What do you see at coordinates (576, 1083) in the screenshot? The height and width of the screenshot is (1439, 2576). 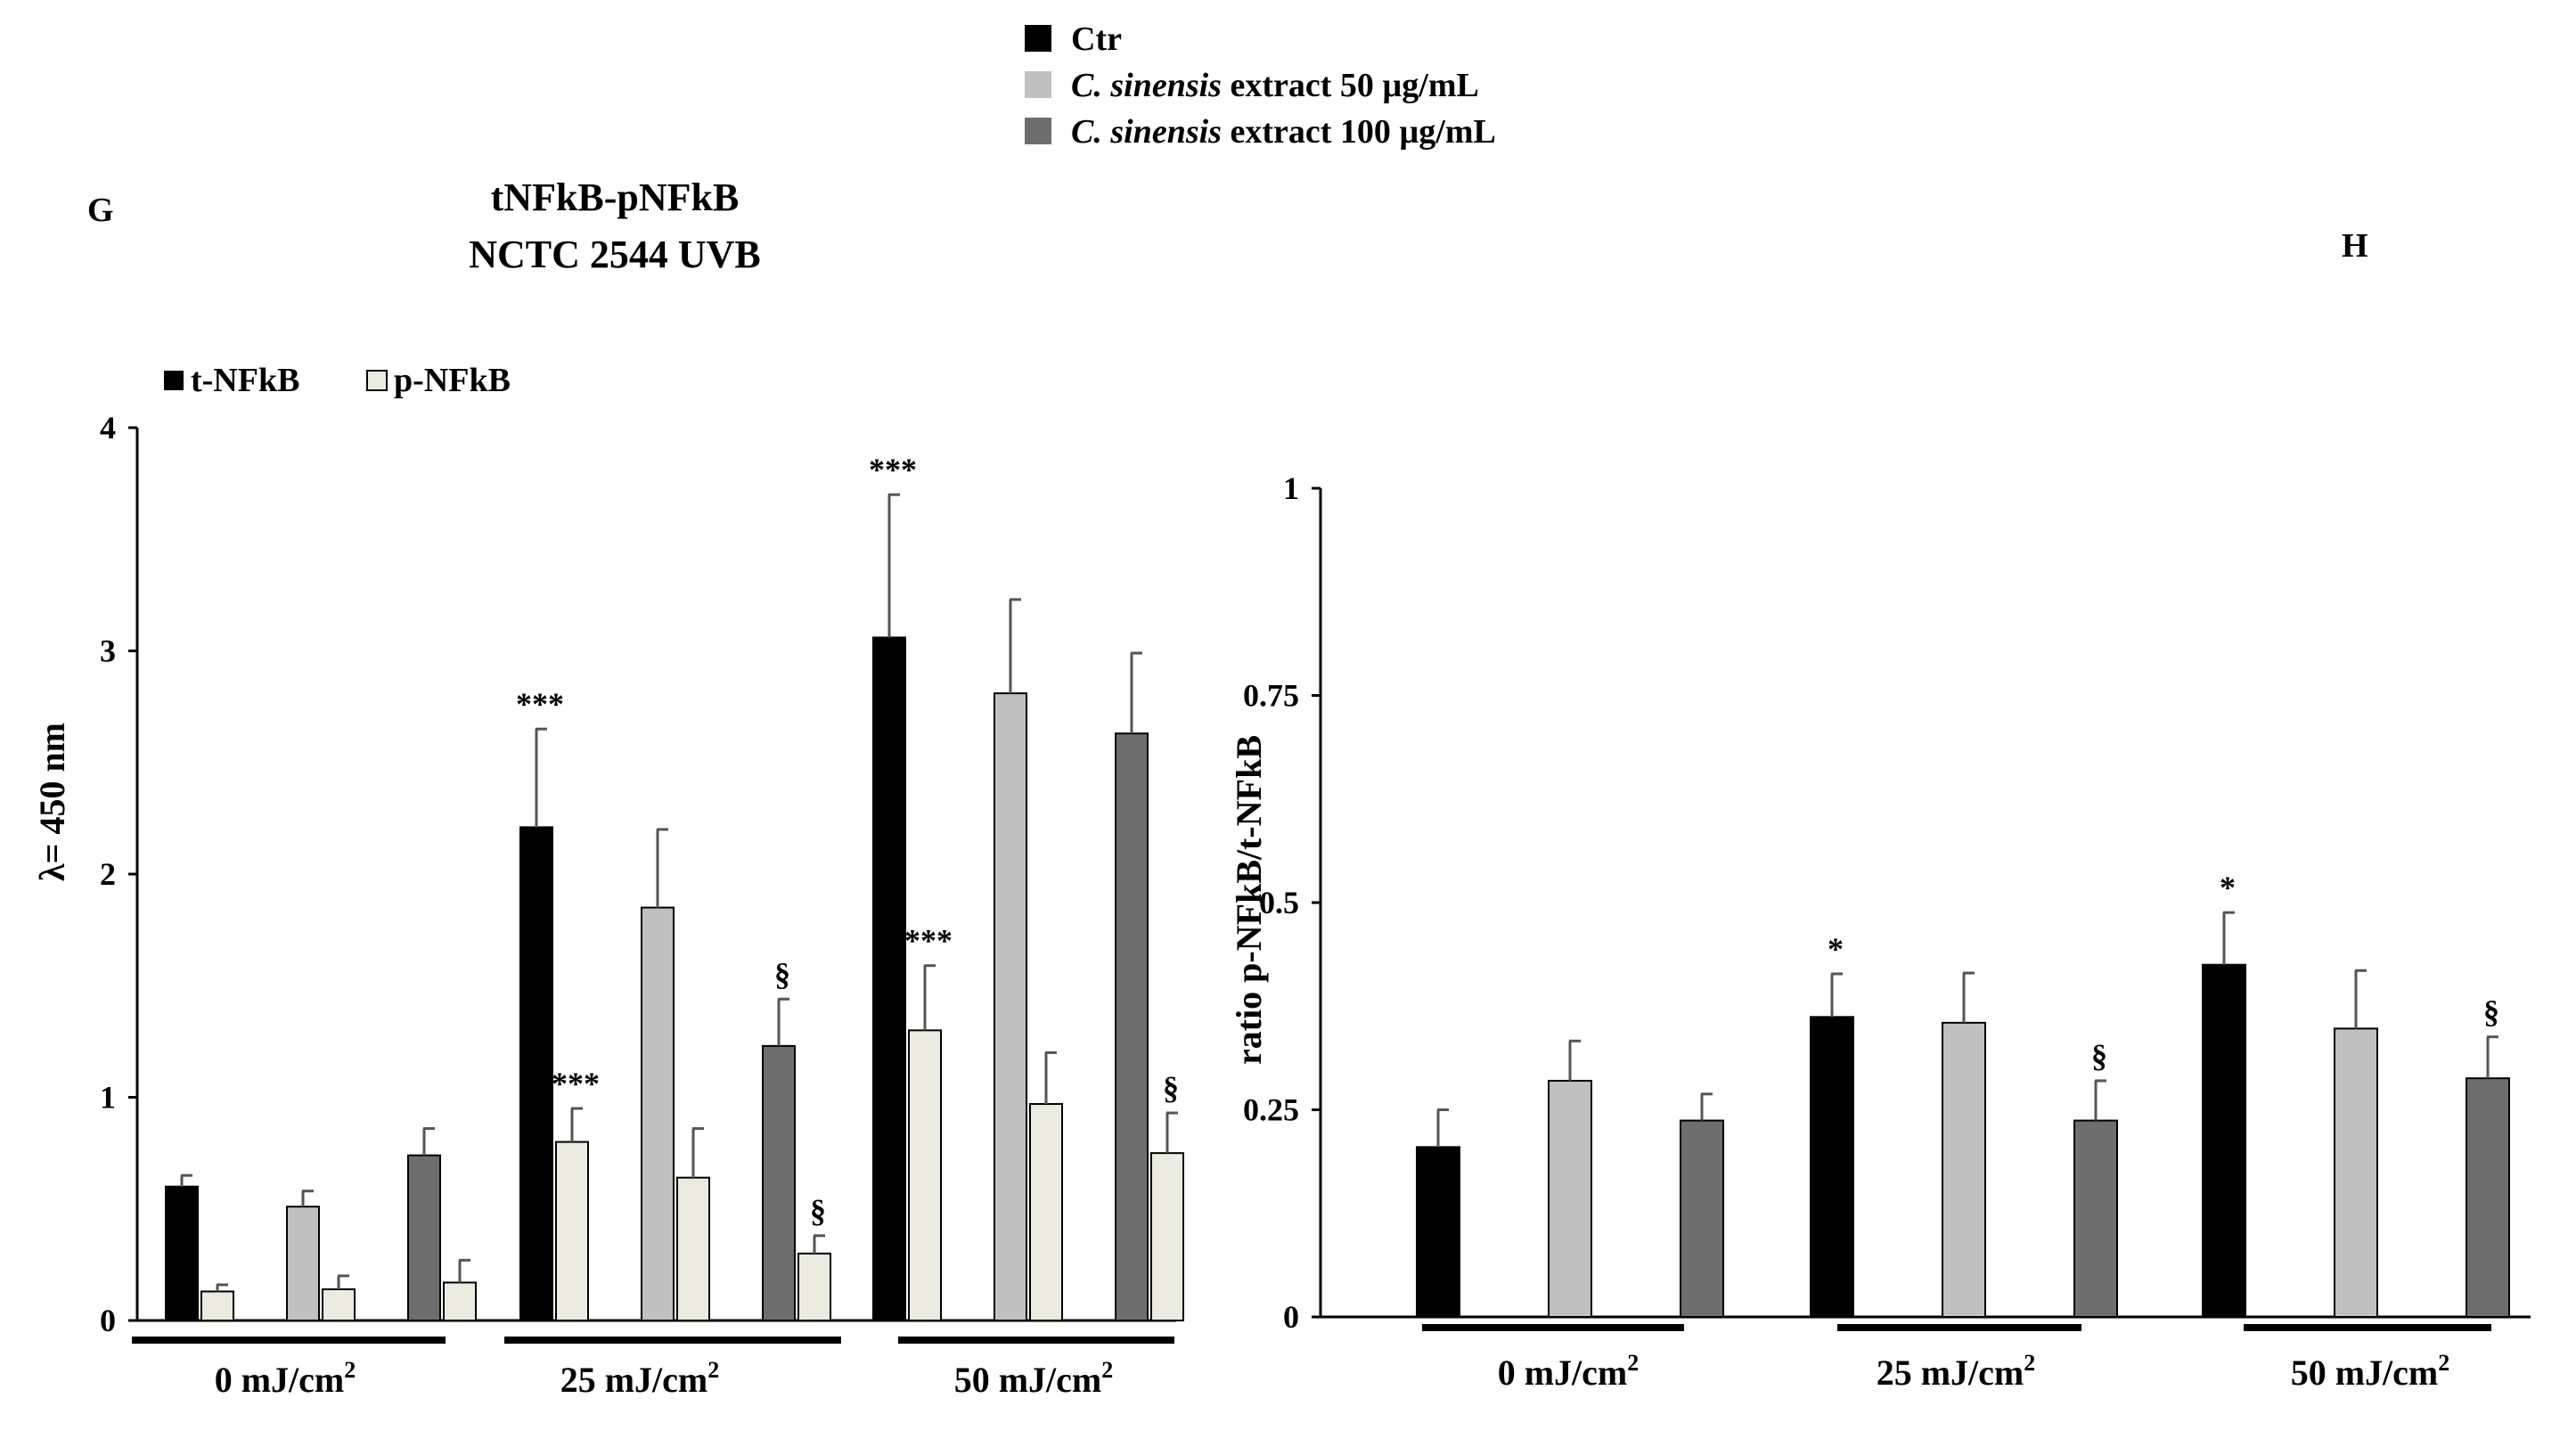 I see `chart-g-bar-p-nfkb-g1-s0-significance-mark: ***` at bounding box center [576, 1083].